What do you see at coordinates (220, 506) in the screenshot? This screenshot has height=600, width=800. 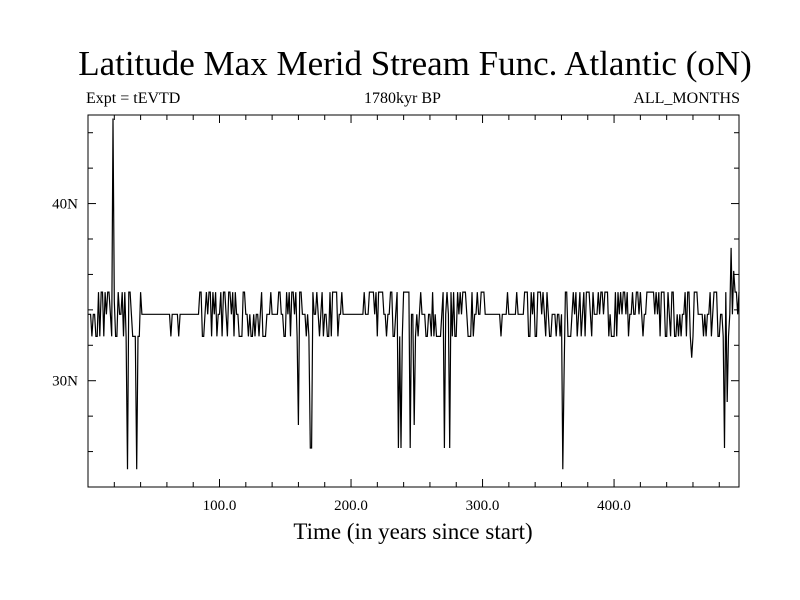 I see `x-tick-label: 100.0` at bounding box center [220, 506].